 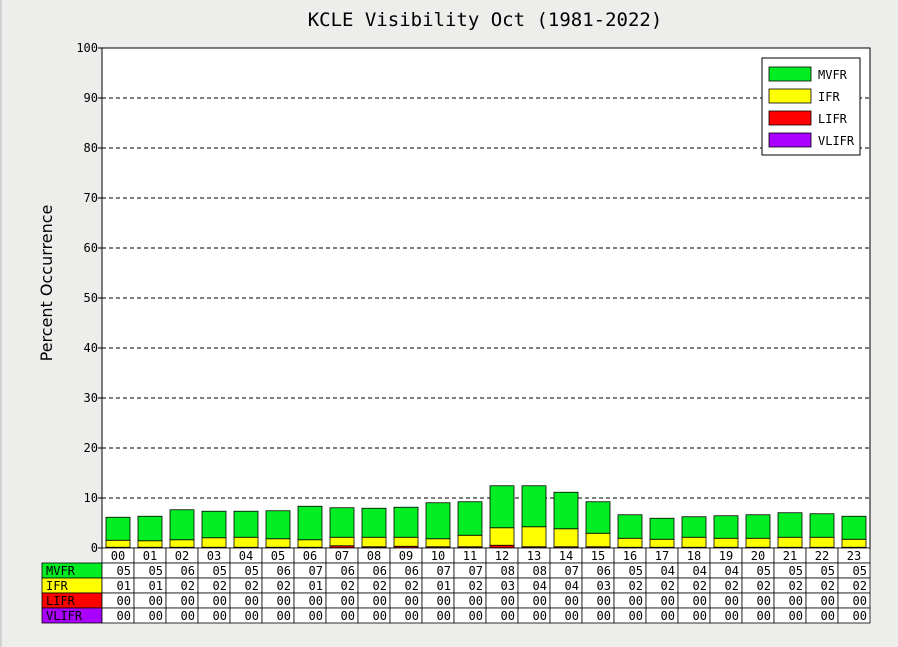 I want to click on x-tick-label: 03, so click(x=214, y=556).